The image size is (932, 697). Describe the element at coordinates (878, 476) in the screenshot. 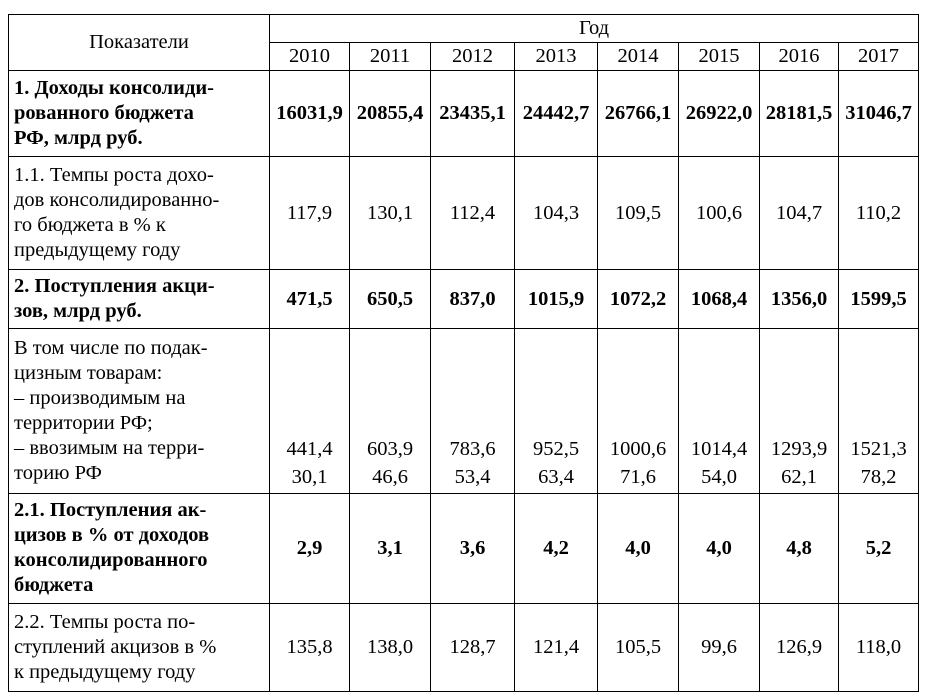

I see `imported-value: 78,2` at that location.